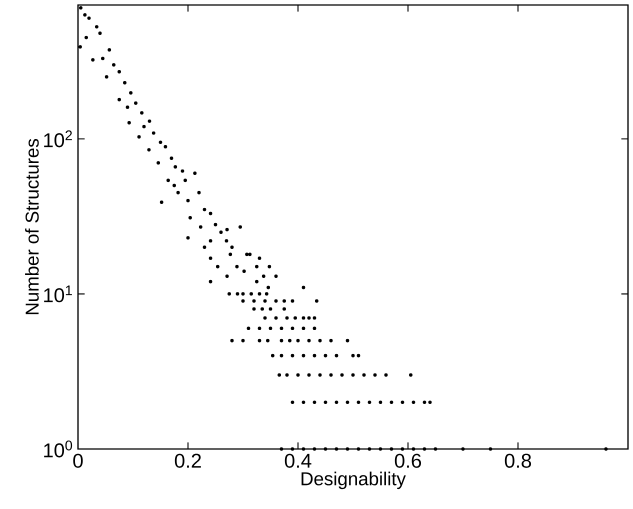 The height and width of the screenshot is (509, 633). Describe the element at coordinates (58, 139) in the screenshot. I see `y-tick-label: 10$^{2}$` at that location.